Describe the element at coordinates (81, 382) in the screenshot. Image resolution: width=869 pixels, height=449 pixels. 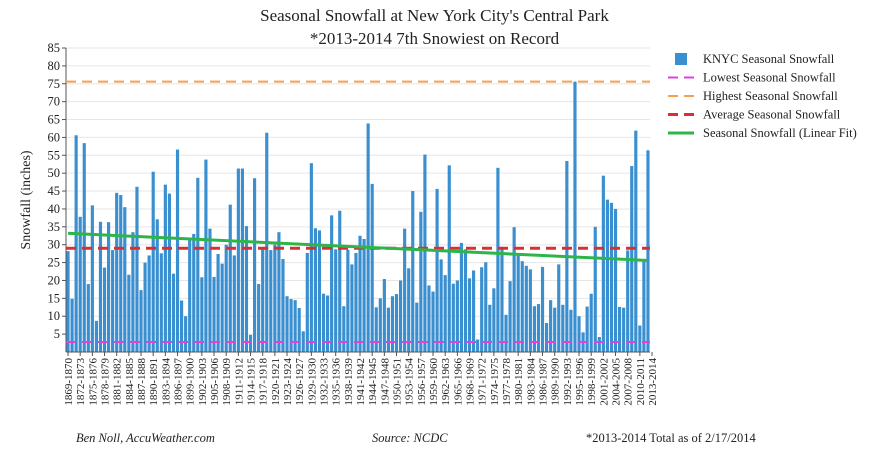
I see `x-tick-label: 1872-1873` at that location.